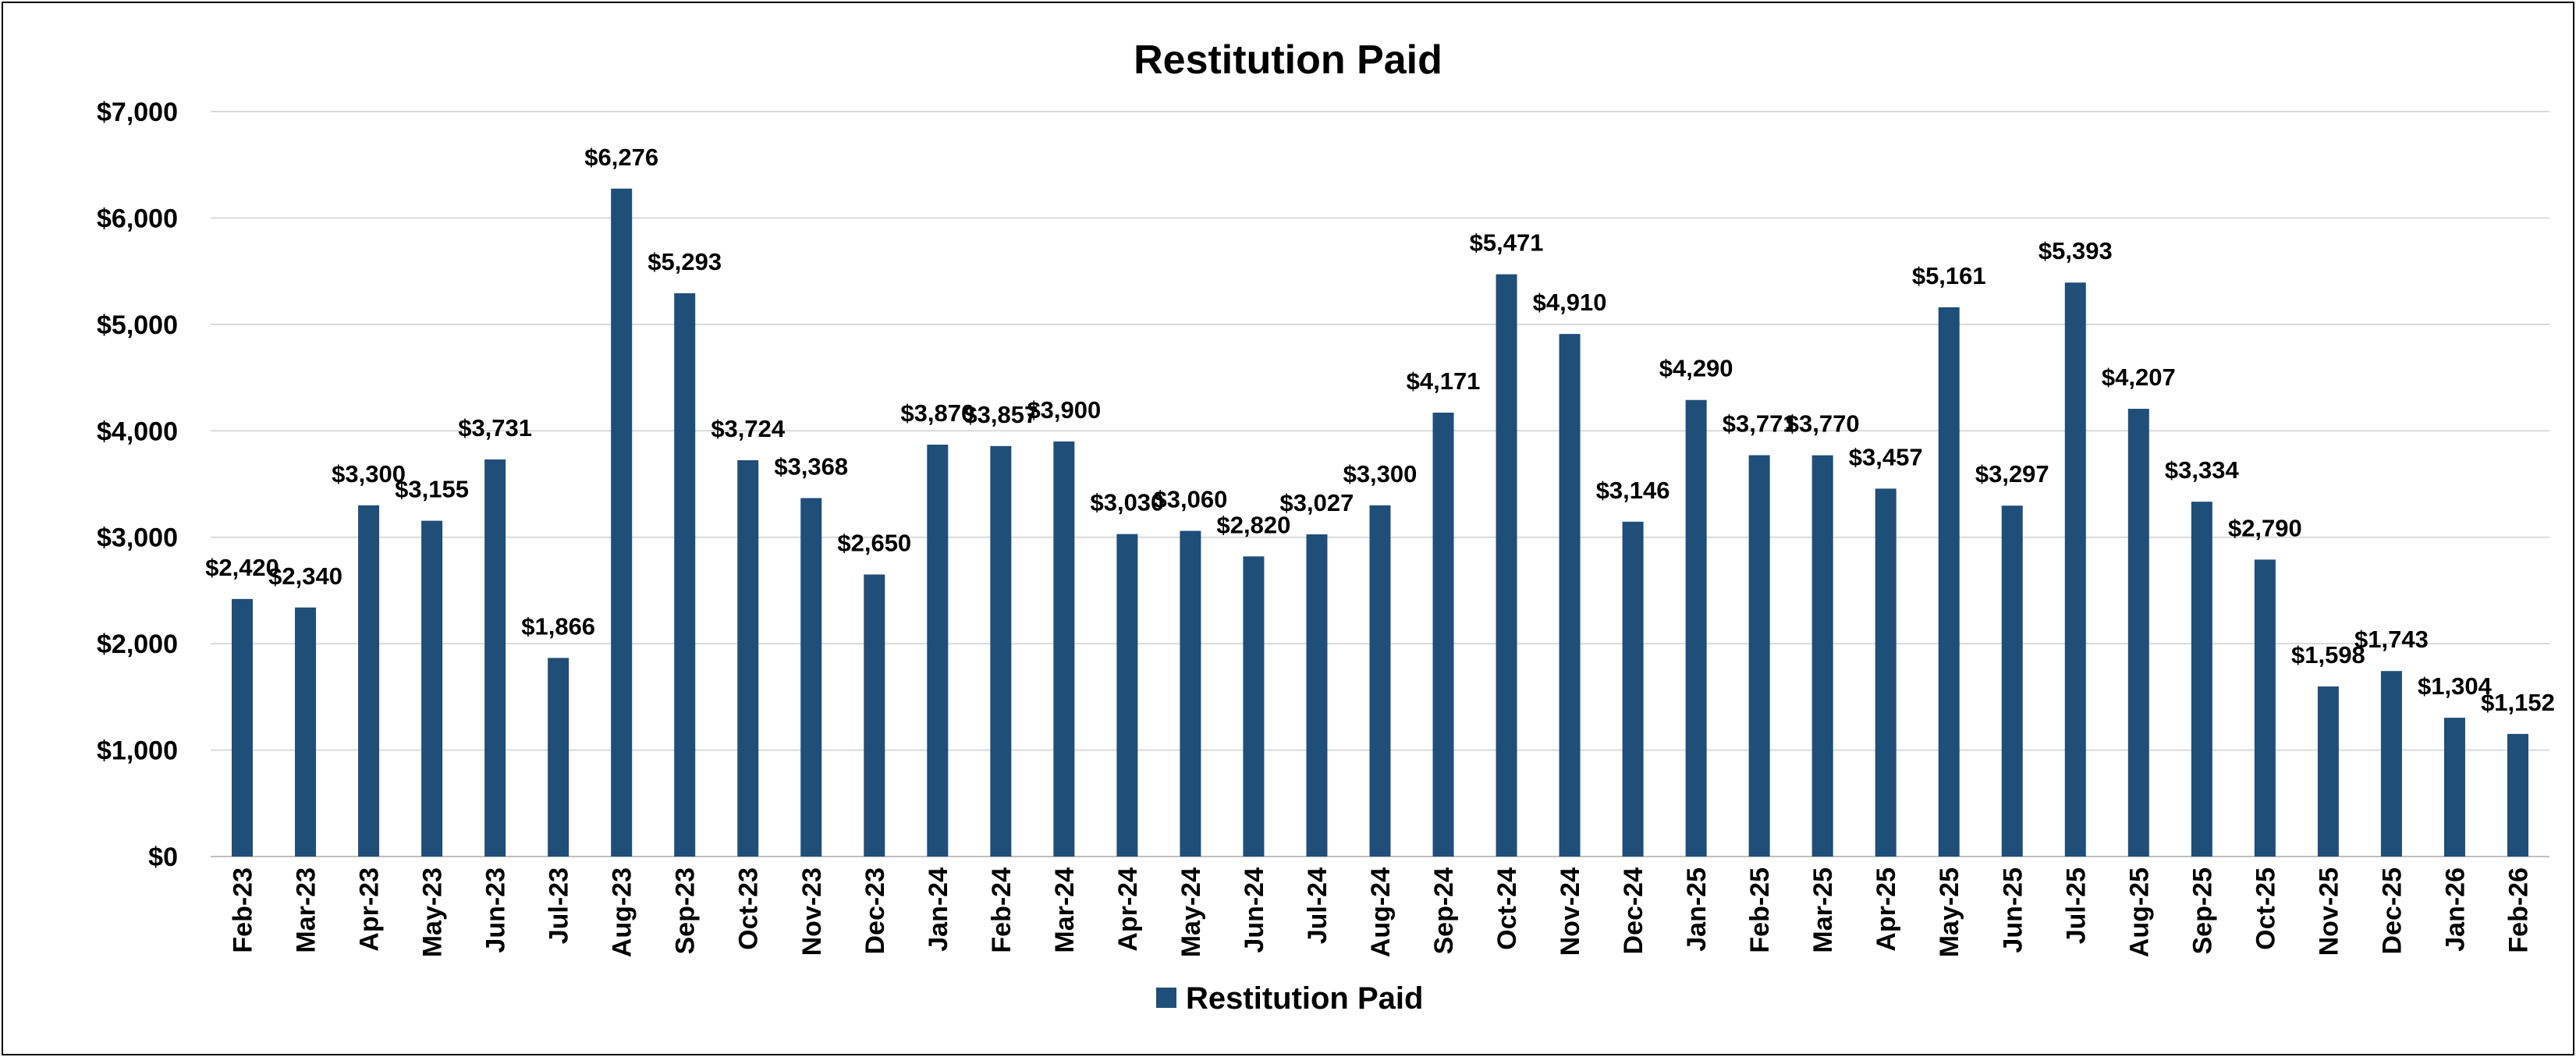 The height and width of the screenshot is (1057, 2576). What do you see at coordinates (1444, 381) in the screenshot?
I see `data-label: $4,171` at bounding box center [1444, 381].